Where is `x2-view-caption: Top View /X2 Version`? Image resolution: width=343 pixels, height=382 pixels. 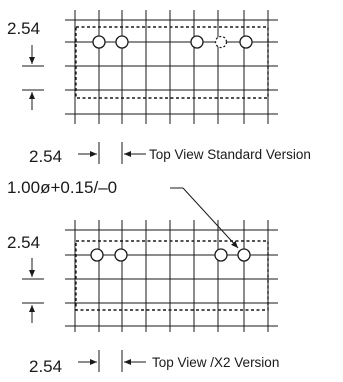
x2-view-caption: Top View /X2 Version is located at coordinates (215, 362).